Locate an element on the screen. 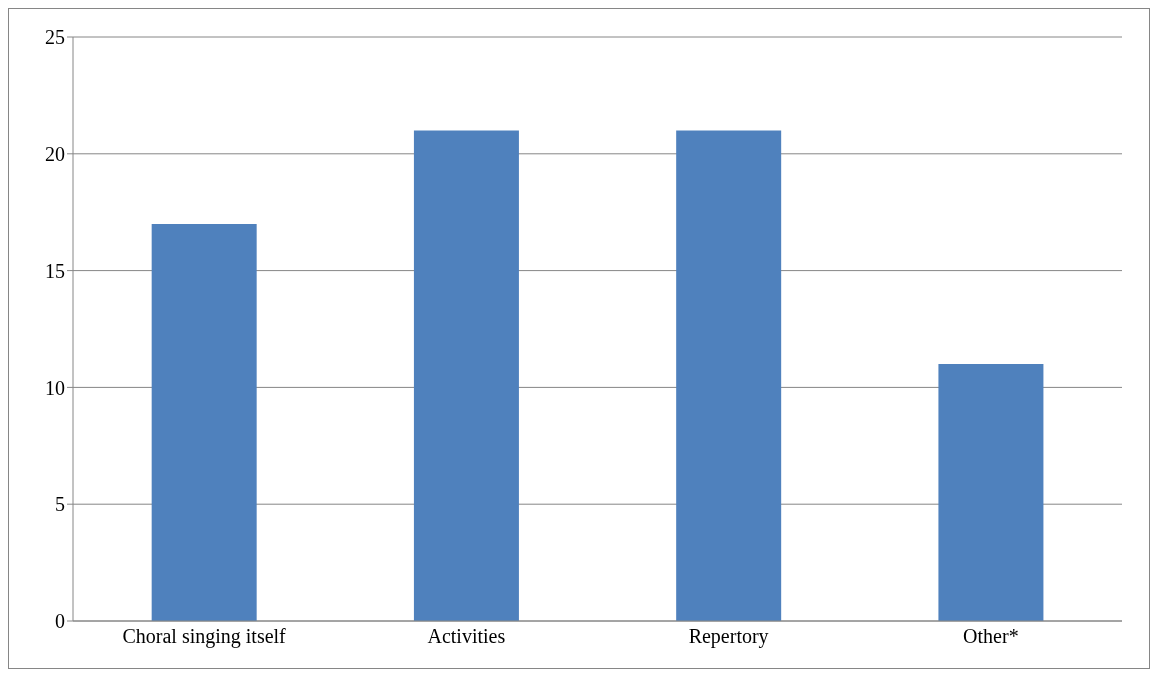 This screenshot has height=677, width=1158. y-tick-label: 5 is located at coordinates (60, 504).